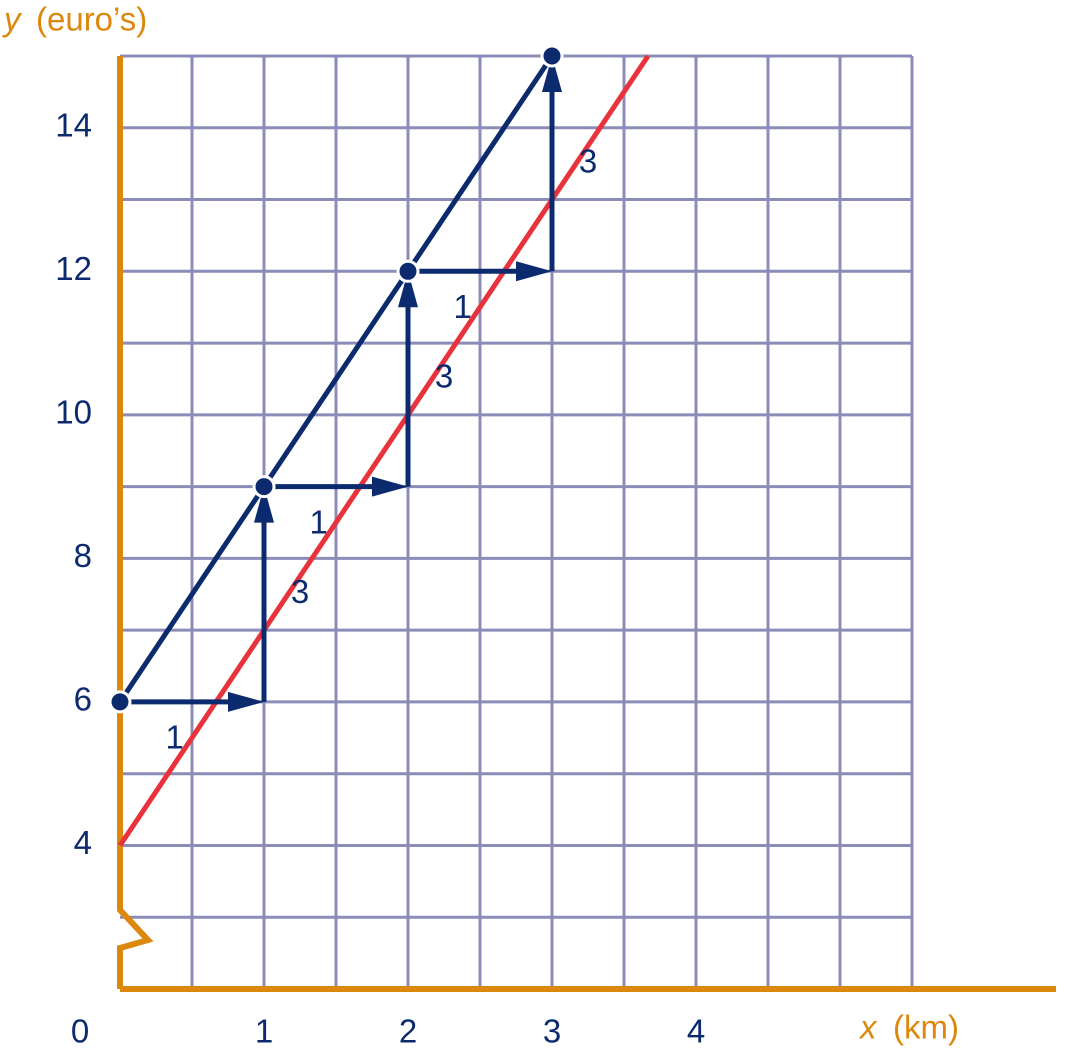 This screenshot has height=1058, width=1067. Describe the element at coordinates (135, 522) in the screenshot. I see `y-axis` at that location.